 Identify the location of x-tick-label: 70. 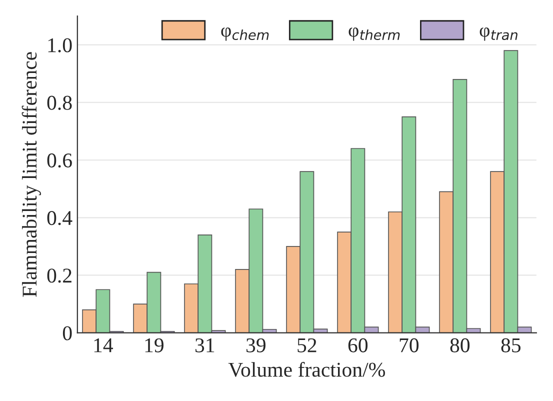
(409, 345).